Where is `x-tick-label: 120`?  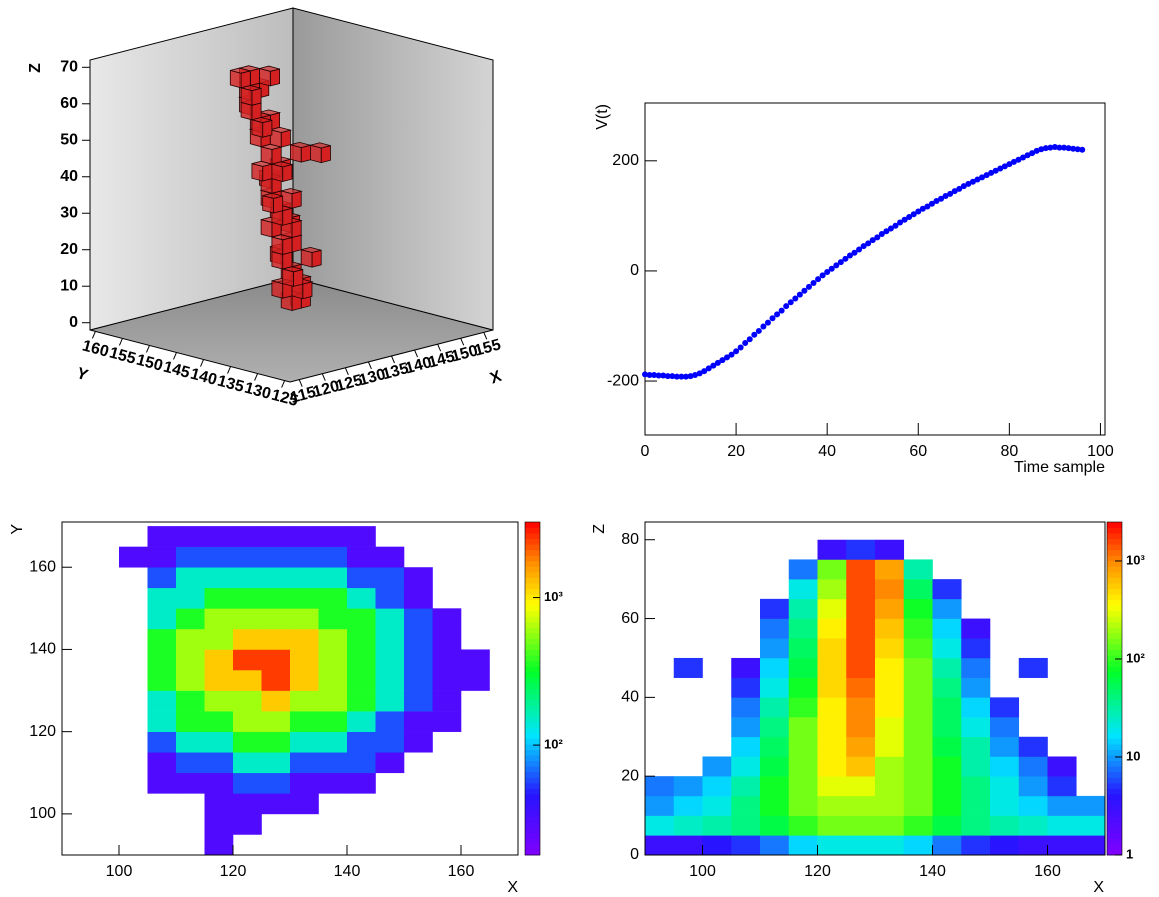 x-tick-label: 120 is located at coordinates (326, 389).